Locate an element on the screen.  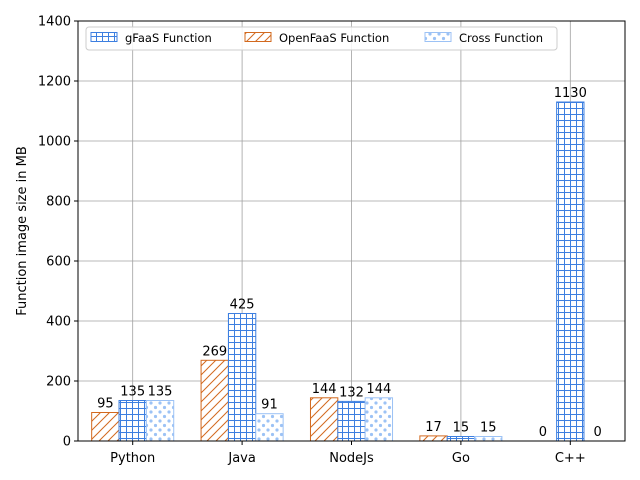
y-tick-label: 0 is located at coordinates (67, 442).